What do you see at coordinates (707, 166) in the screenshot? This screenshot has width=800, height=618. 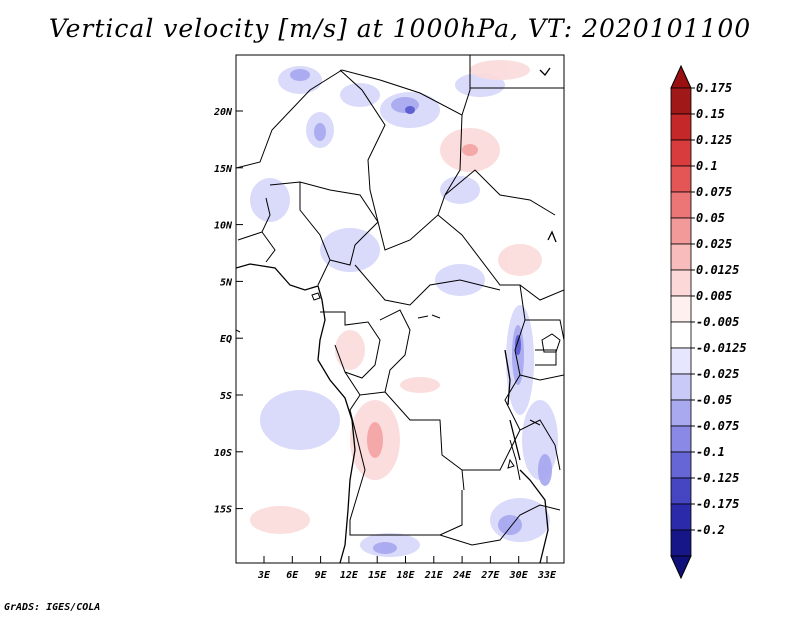 I see `colorbar-label: 0.1` at bounding box center [707, 166].